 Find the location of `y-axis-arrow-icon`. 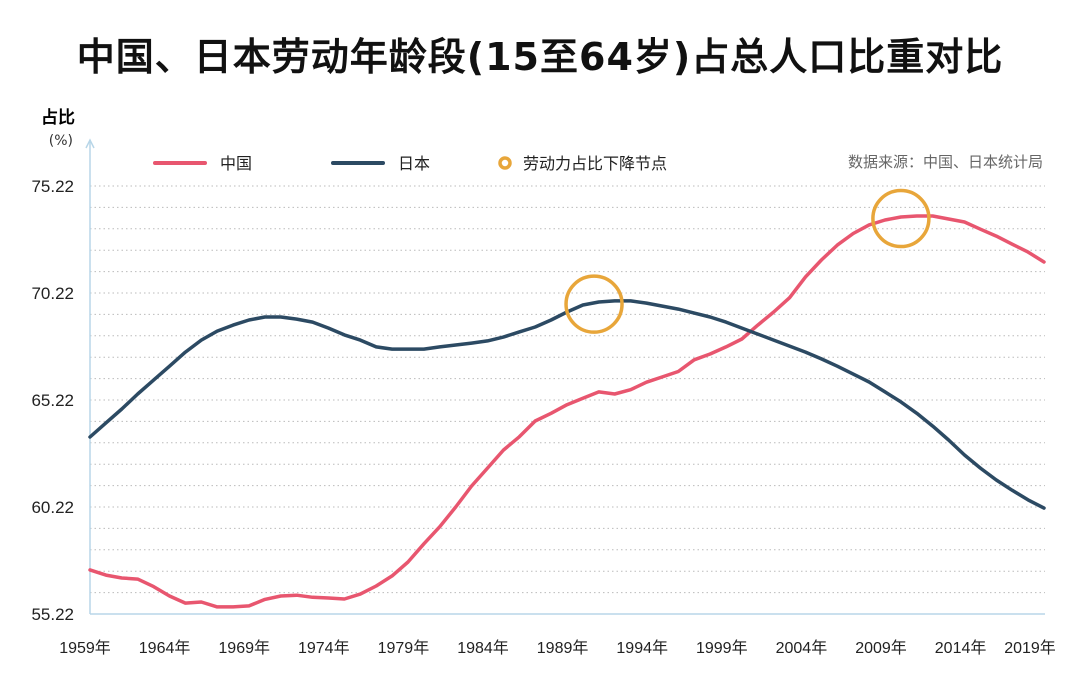

y-axis-arrow-icon is located at coordinates (90, 143).